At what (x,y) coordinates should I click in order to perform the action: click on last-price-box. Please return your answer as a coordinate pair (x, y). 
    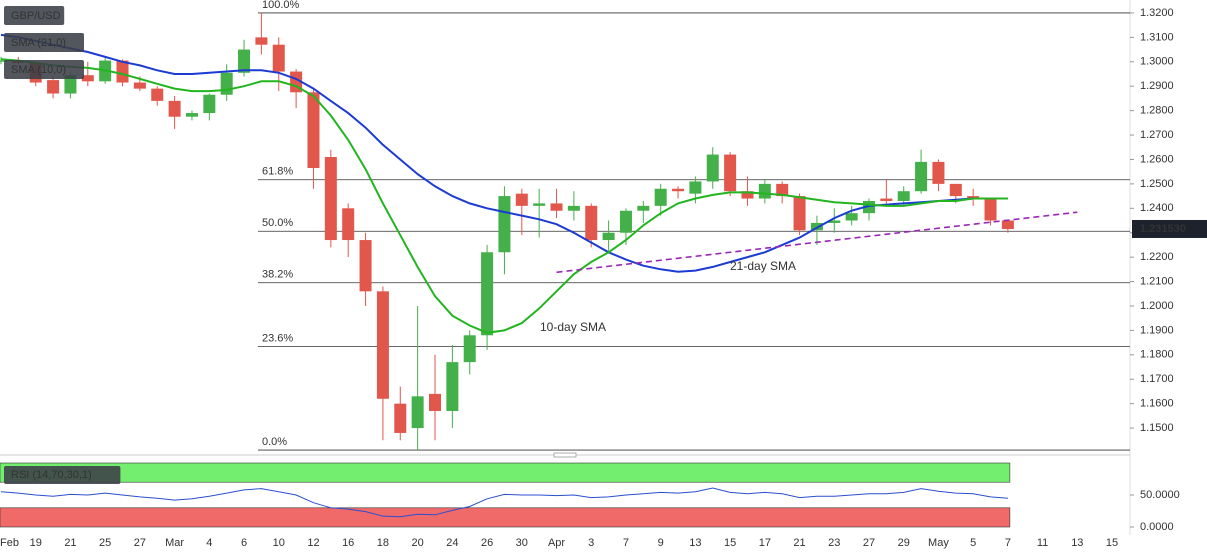
    Looking at the image, I should click on (1169, 228).